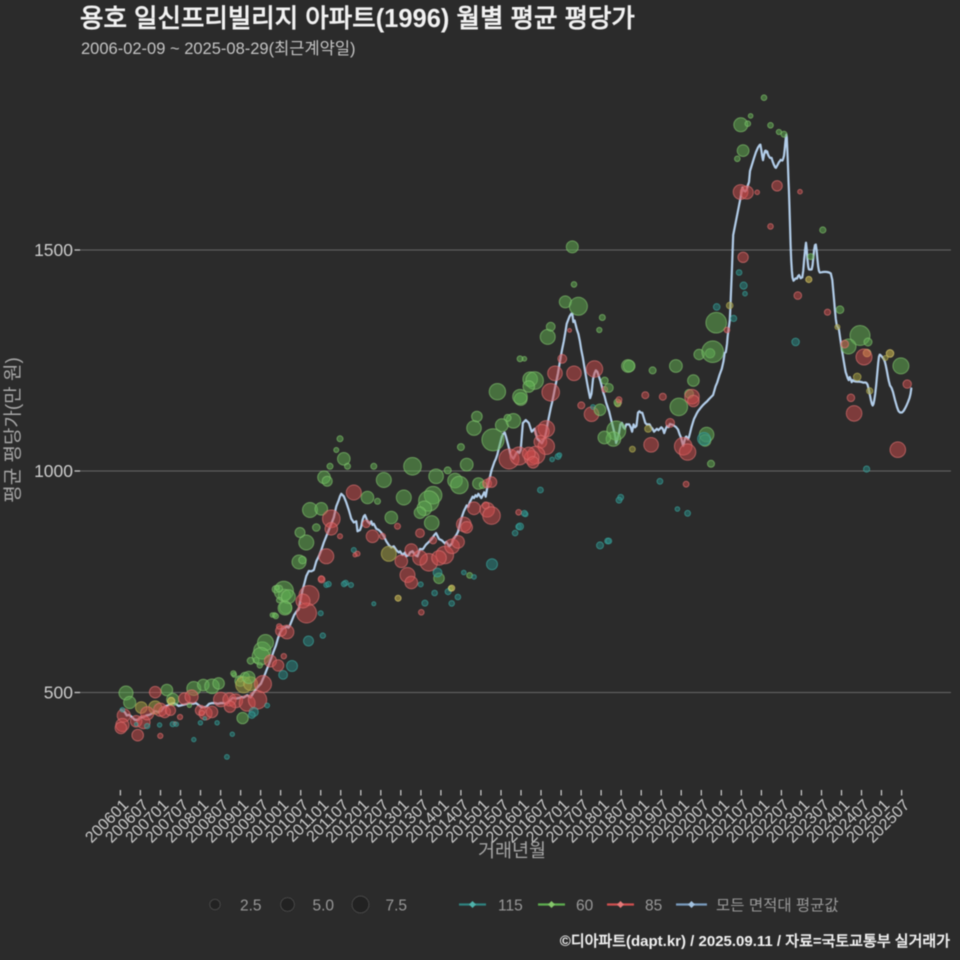  Describe the element at coordinates (777, 906) in the screenshot. I see `svg-text: 모든 면적대 평균값` at that location.